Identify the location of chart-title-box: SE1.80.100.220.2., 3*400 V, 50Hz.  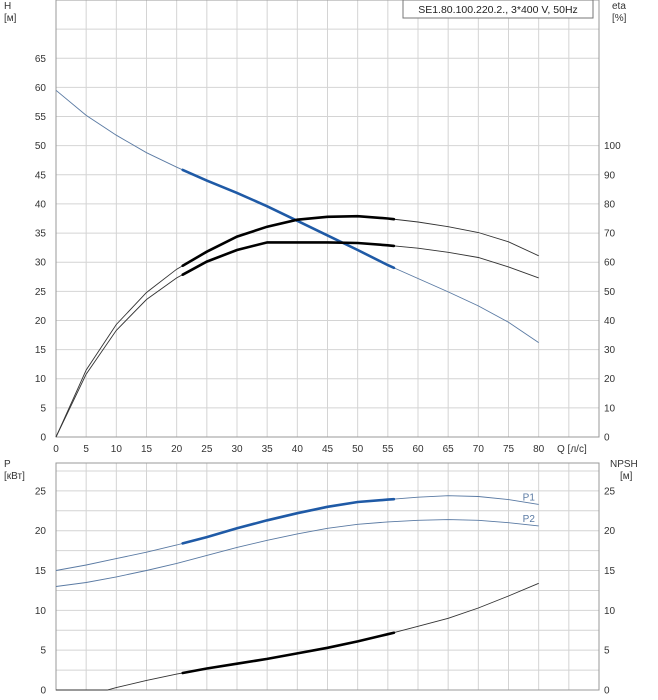
(498, 9).